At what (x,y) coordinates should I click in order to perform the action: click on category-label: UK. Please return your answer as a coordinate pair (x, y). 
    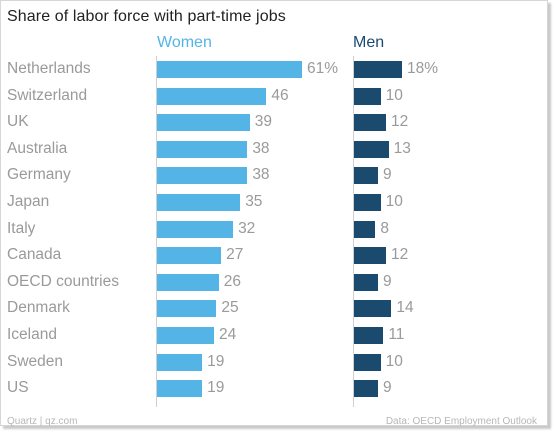
    Looking at the image, I should click on (18, 122).